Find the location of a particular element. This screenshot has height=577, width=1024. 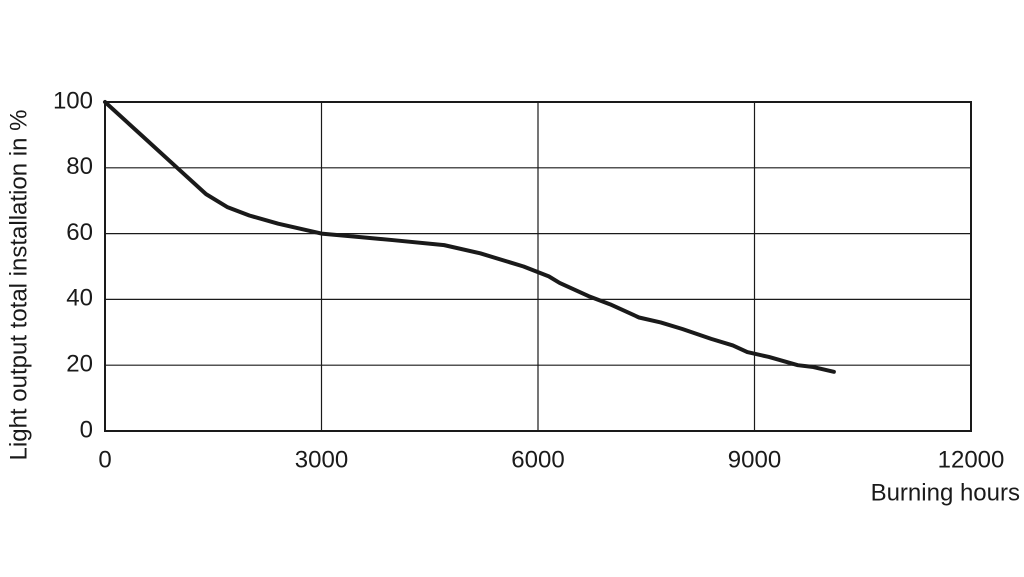

x-tick-label: 0 is located at coordinates (104, 459).